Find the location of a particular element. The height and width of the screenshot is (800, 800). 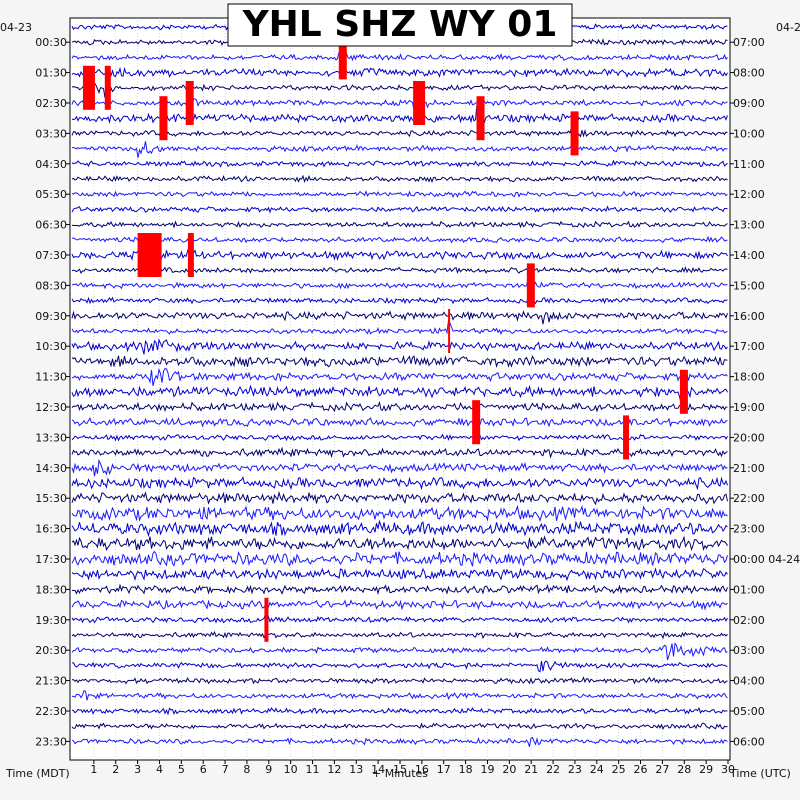

right-tick-label: 19:00 is located at coordinates (749, 407).